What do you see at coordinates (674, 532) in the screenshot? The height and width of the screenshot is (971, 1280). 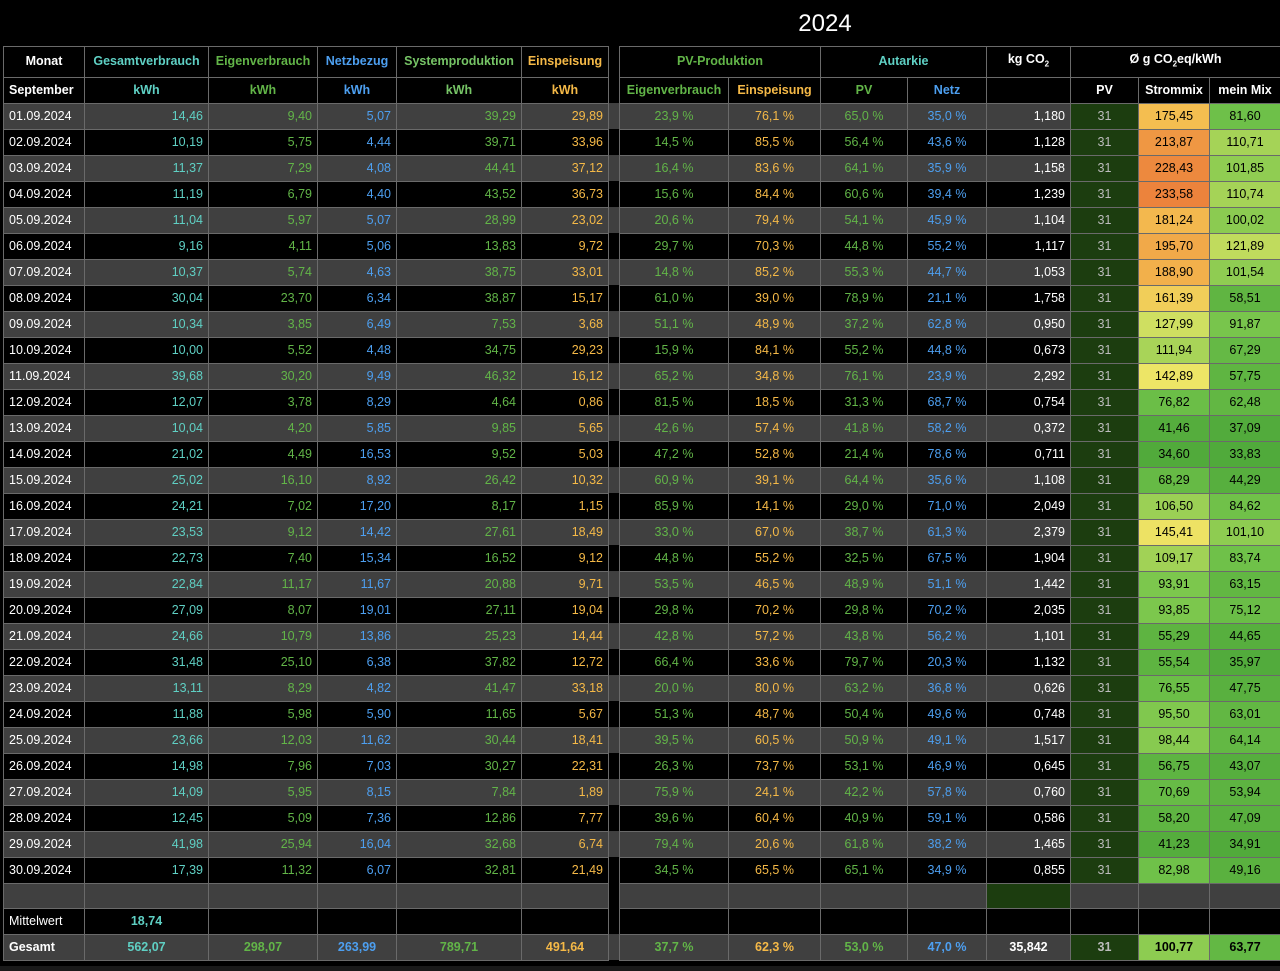 I see `value-cell: 33,0 %` at bounding box center [674, 532].